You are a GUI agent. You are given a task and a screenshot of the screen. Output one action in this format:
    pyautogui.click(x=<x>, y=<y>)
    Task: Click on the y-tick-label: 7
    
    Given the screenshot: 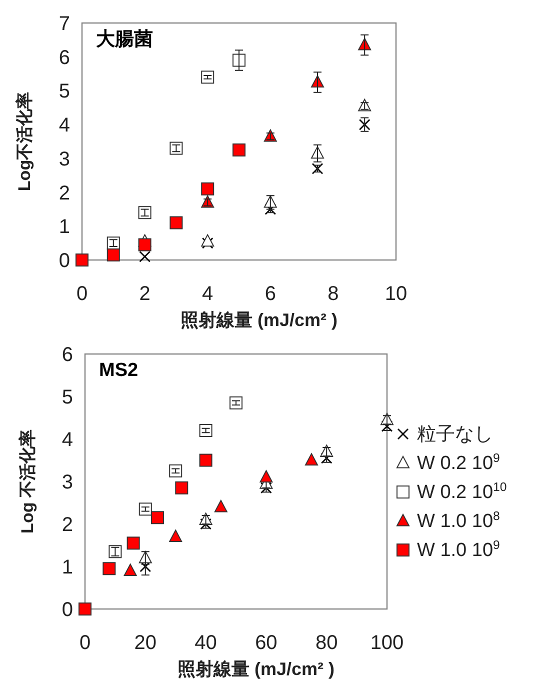 What is the action you would take?
    pyautogui.click(x=64, y=24)
    